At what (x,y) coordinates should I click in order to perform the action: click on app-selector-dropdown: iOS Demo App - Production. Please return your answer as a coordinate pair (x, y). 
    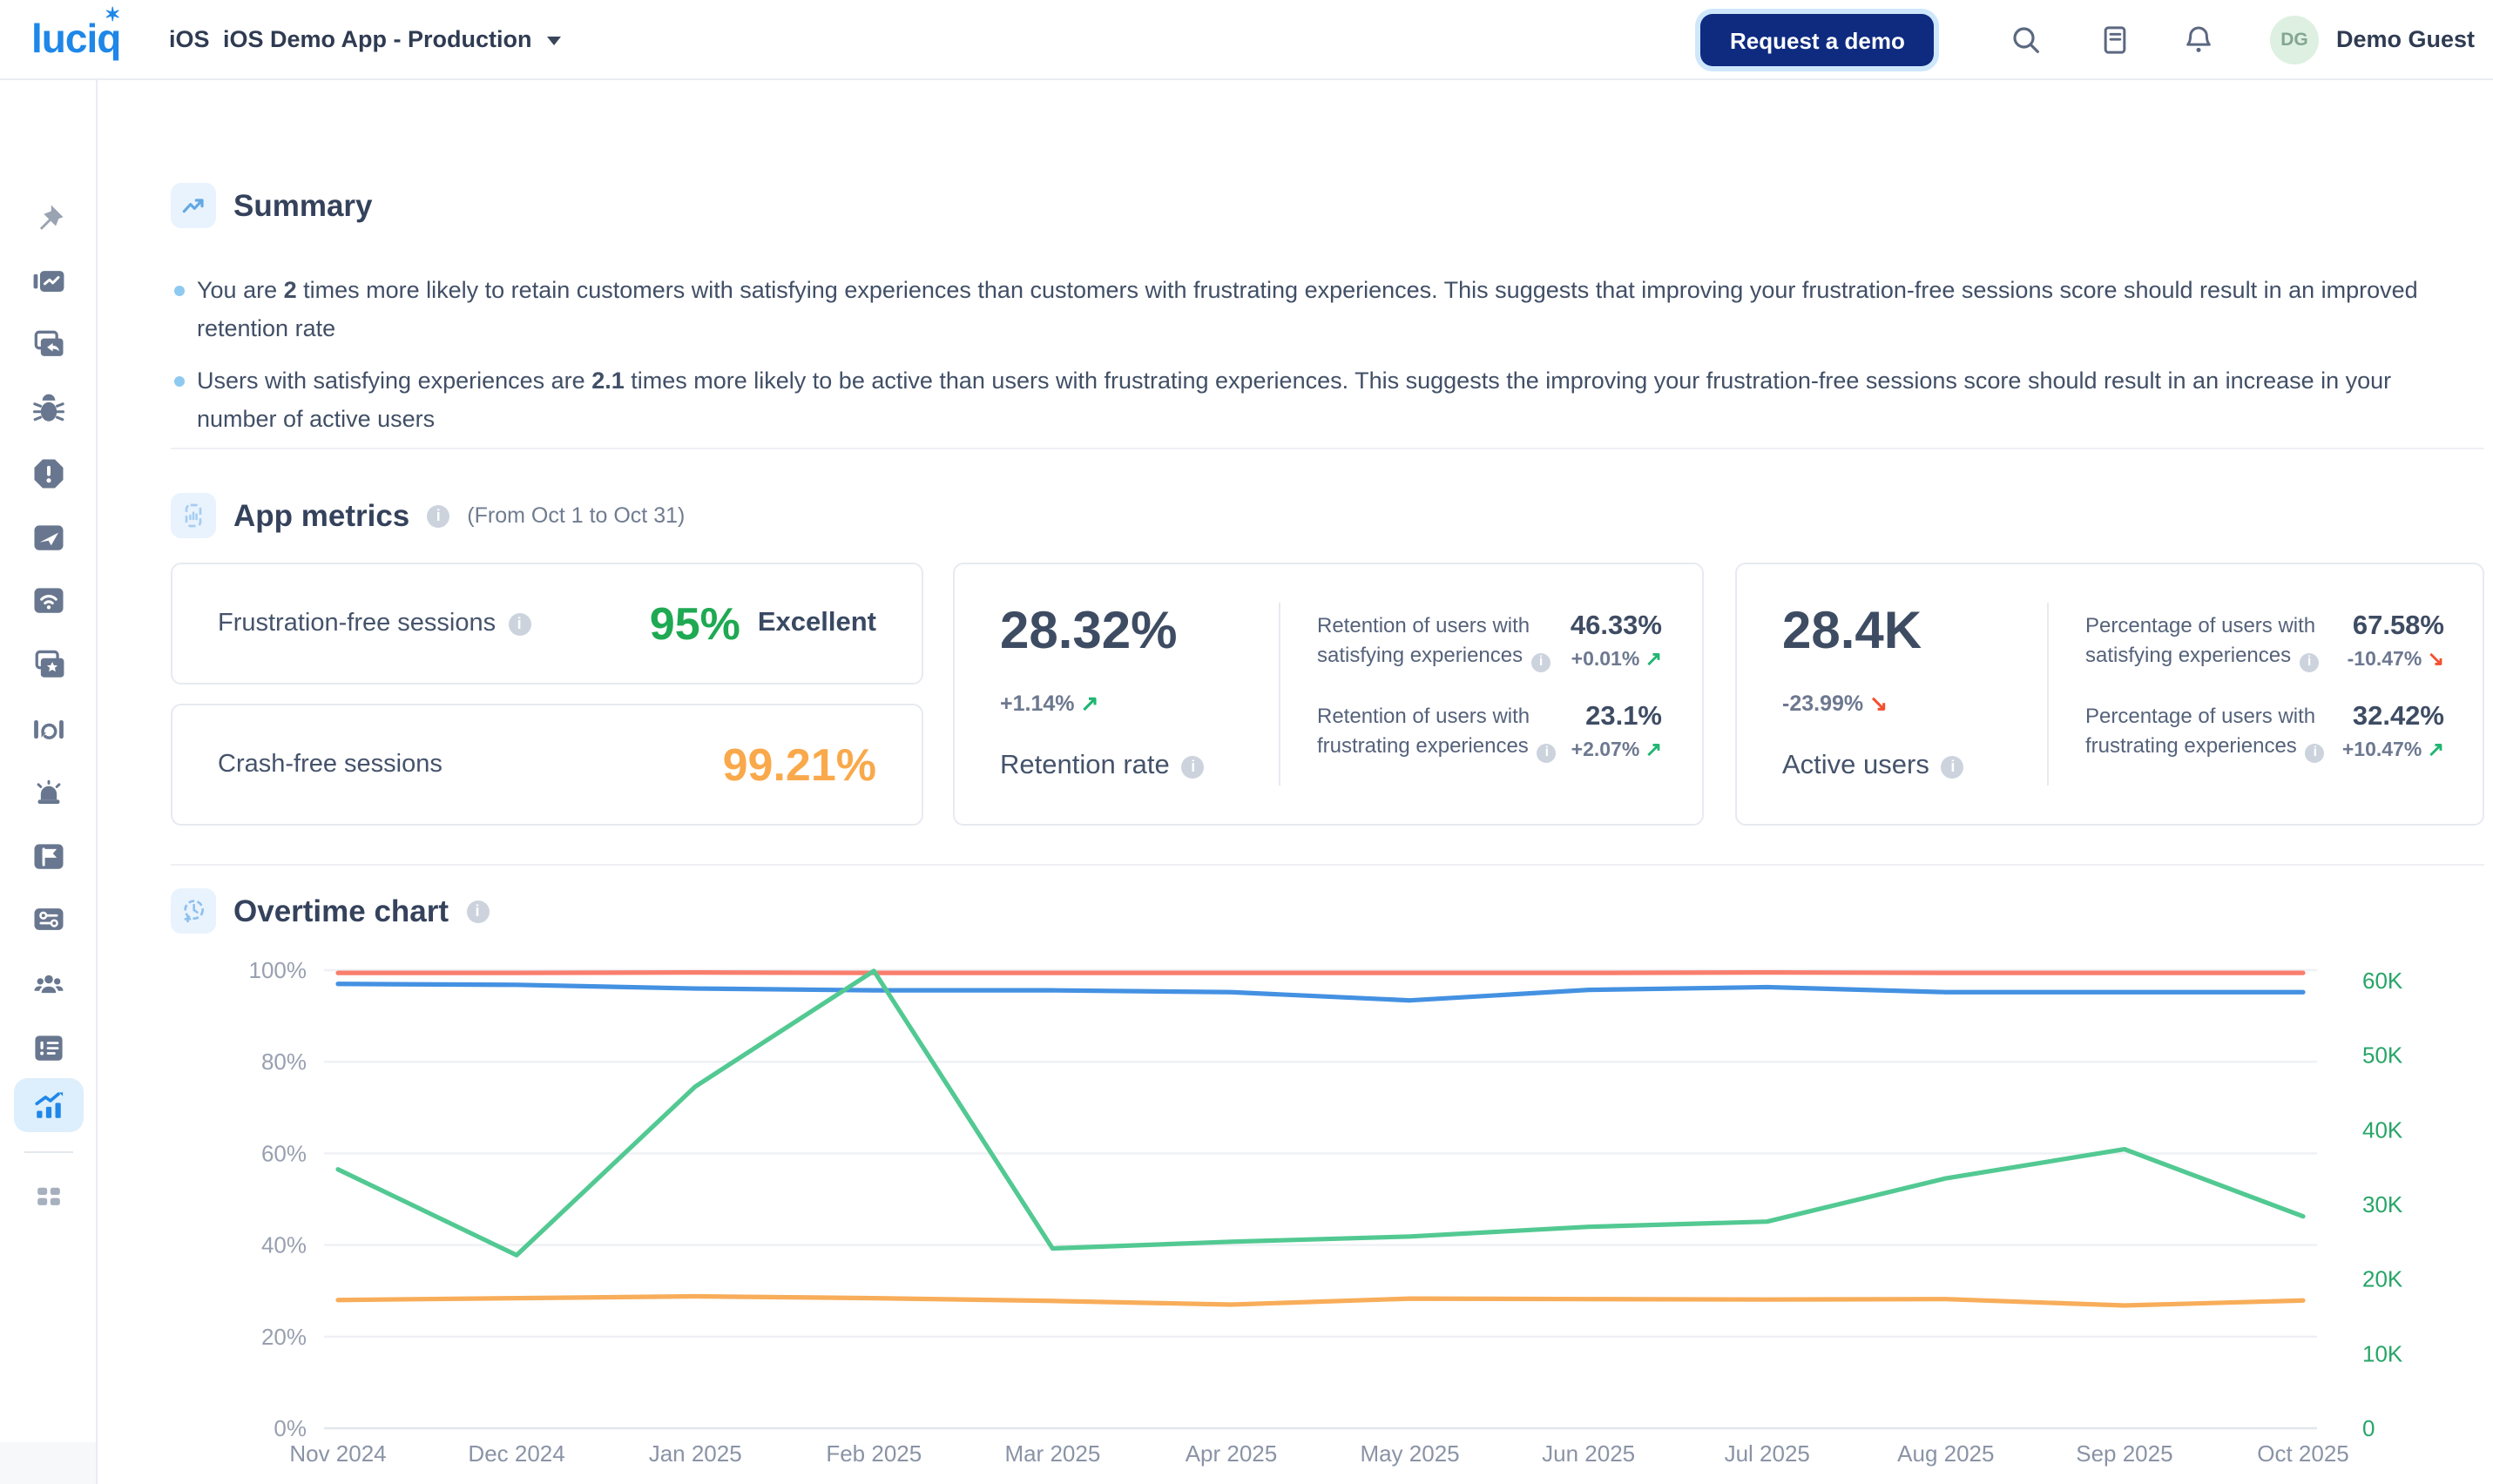
    Looking at the image, I should click on (393, 39).